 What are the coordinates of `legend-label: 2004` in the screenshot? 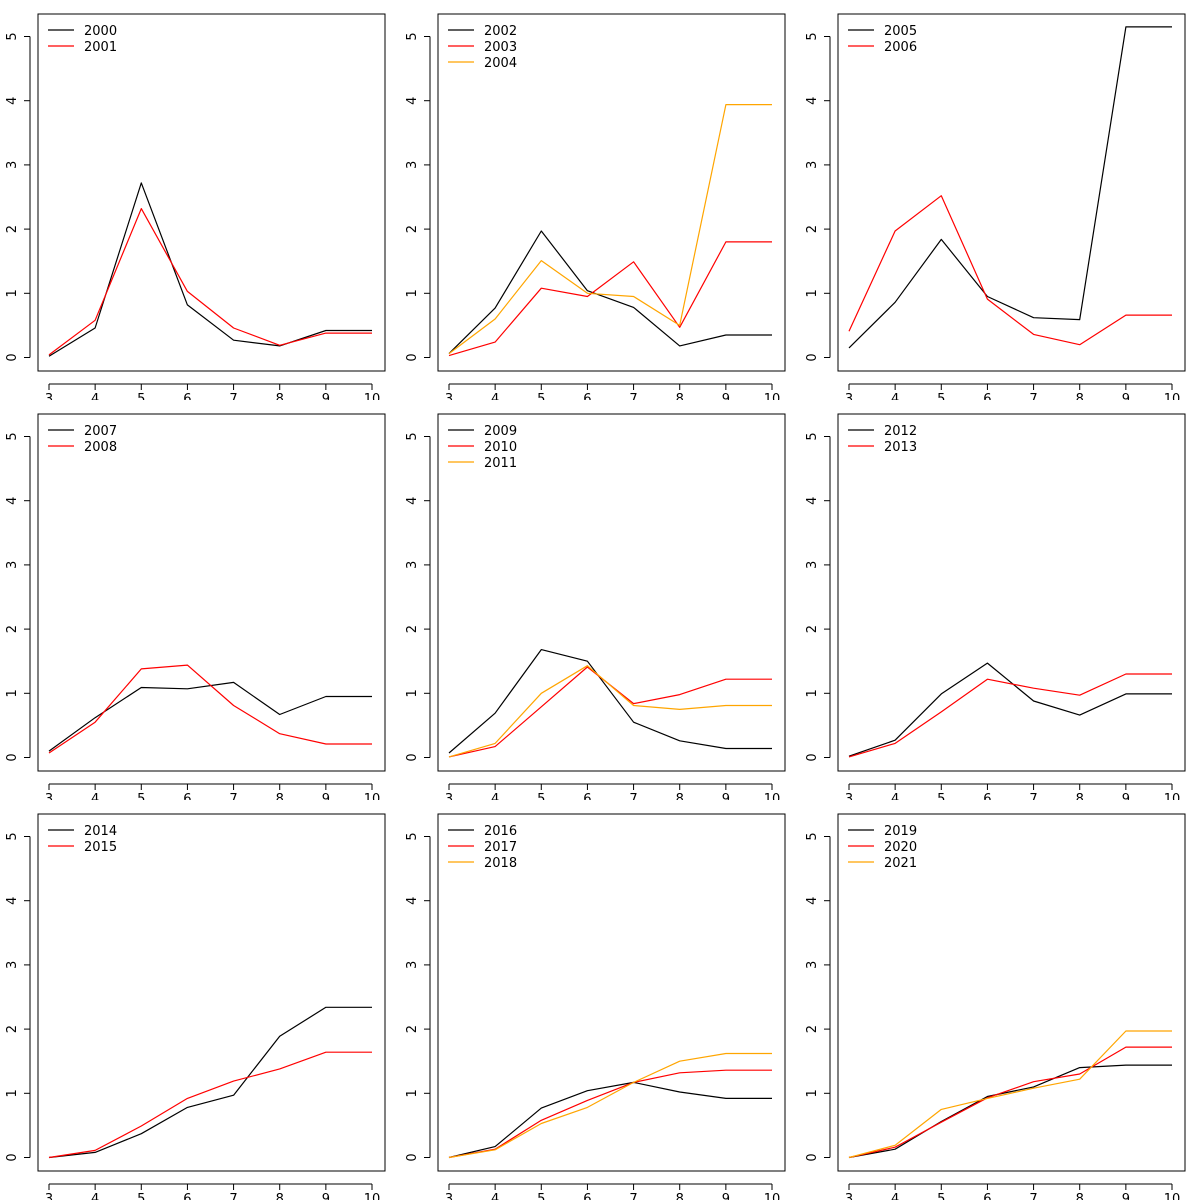 It's located at (500, 63).